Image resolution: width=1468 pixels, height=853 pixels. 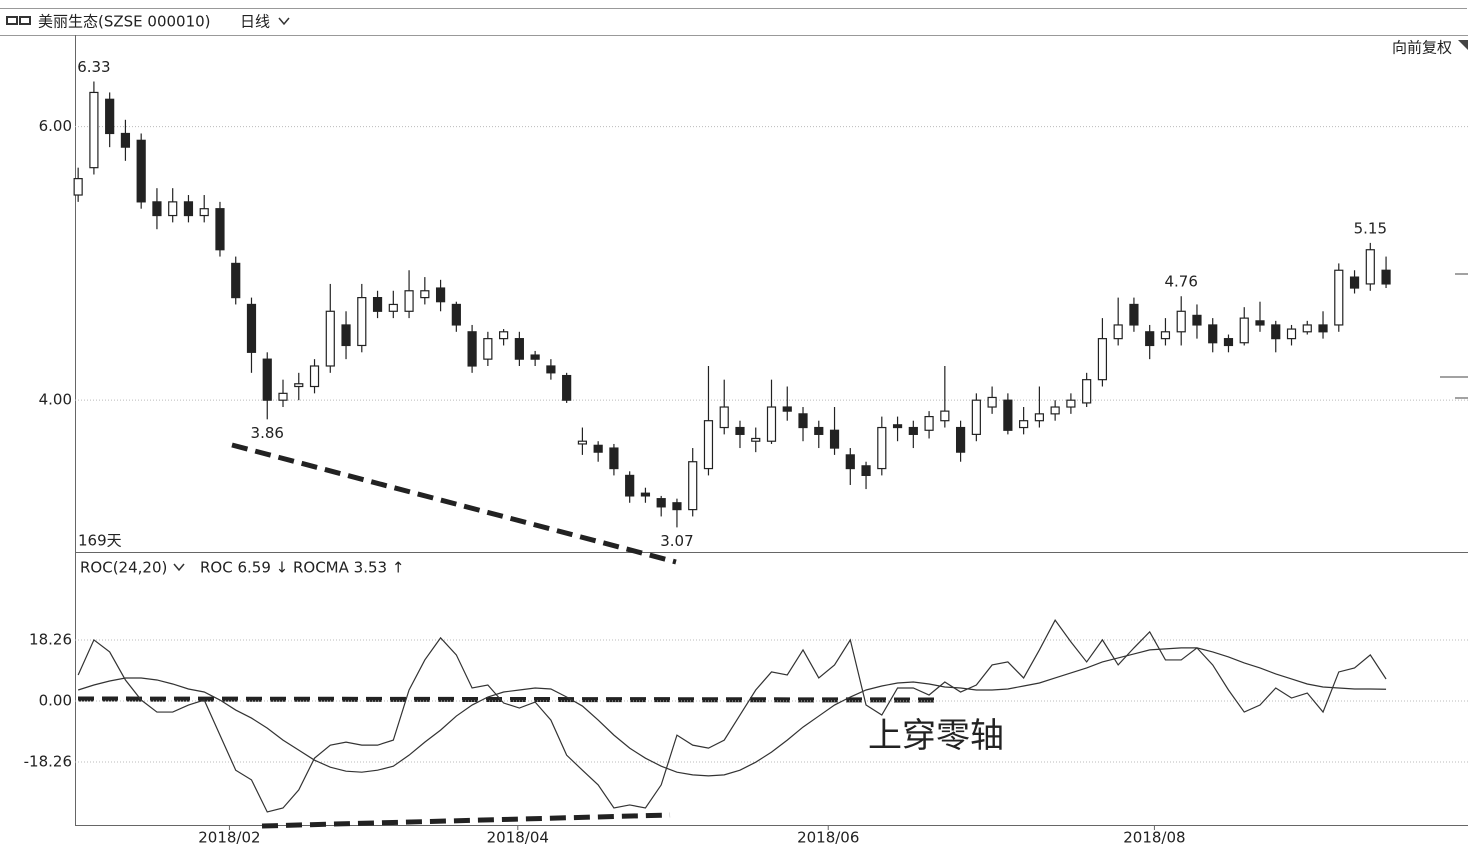 I want to click on price-label: 3.07, so click(x=676, y=541).